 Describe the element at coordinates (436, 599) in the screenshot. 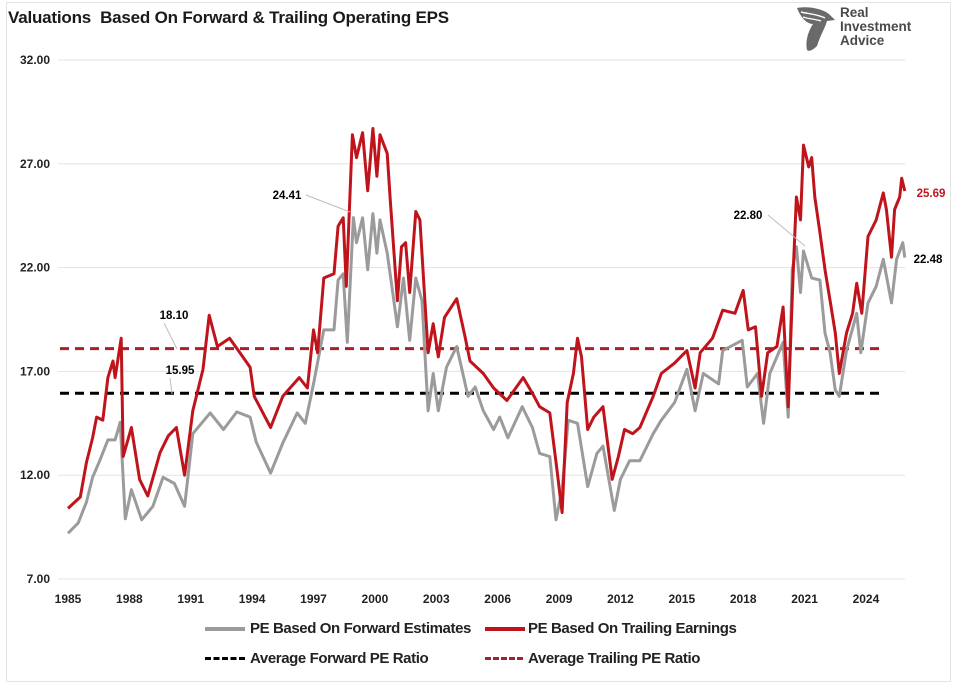

I see `x-tick-label: 2003` at that location.